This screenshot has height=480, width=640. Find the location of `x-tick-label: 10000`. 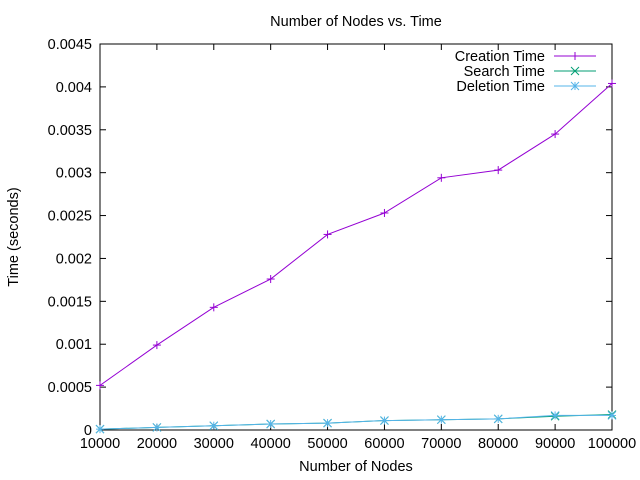

x-tick-label: 10000 is located at coordinates (100, 444).